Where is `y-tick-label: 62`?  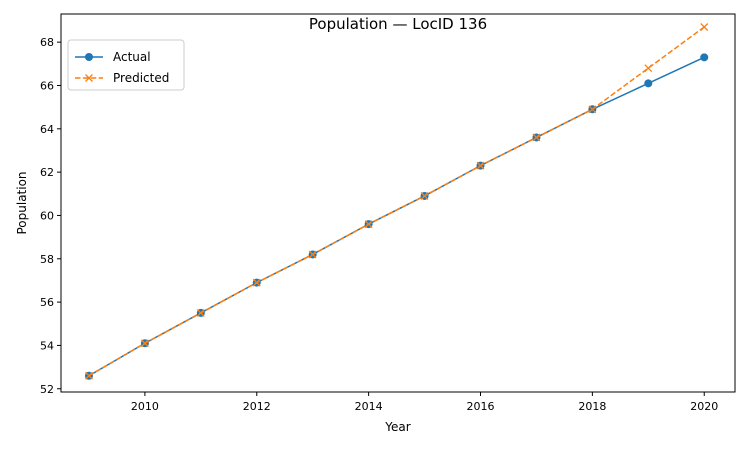 y-tick-label: 62 is located at coordinates (47, 172).